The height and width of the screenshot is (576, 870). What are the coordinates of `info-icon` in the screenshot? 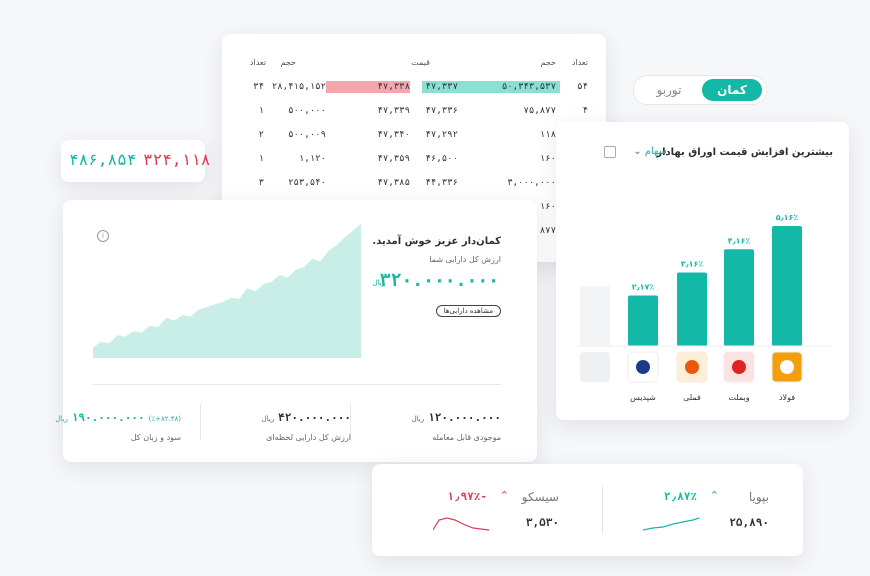 It's located at (610, 152).